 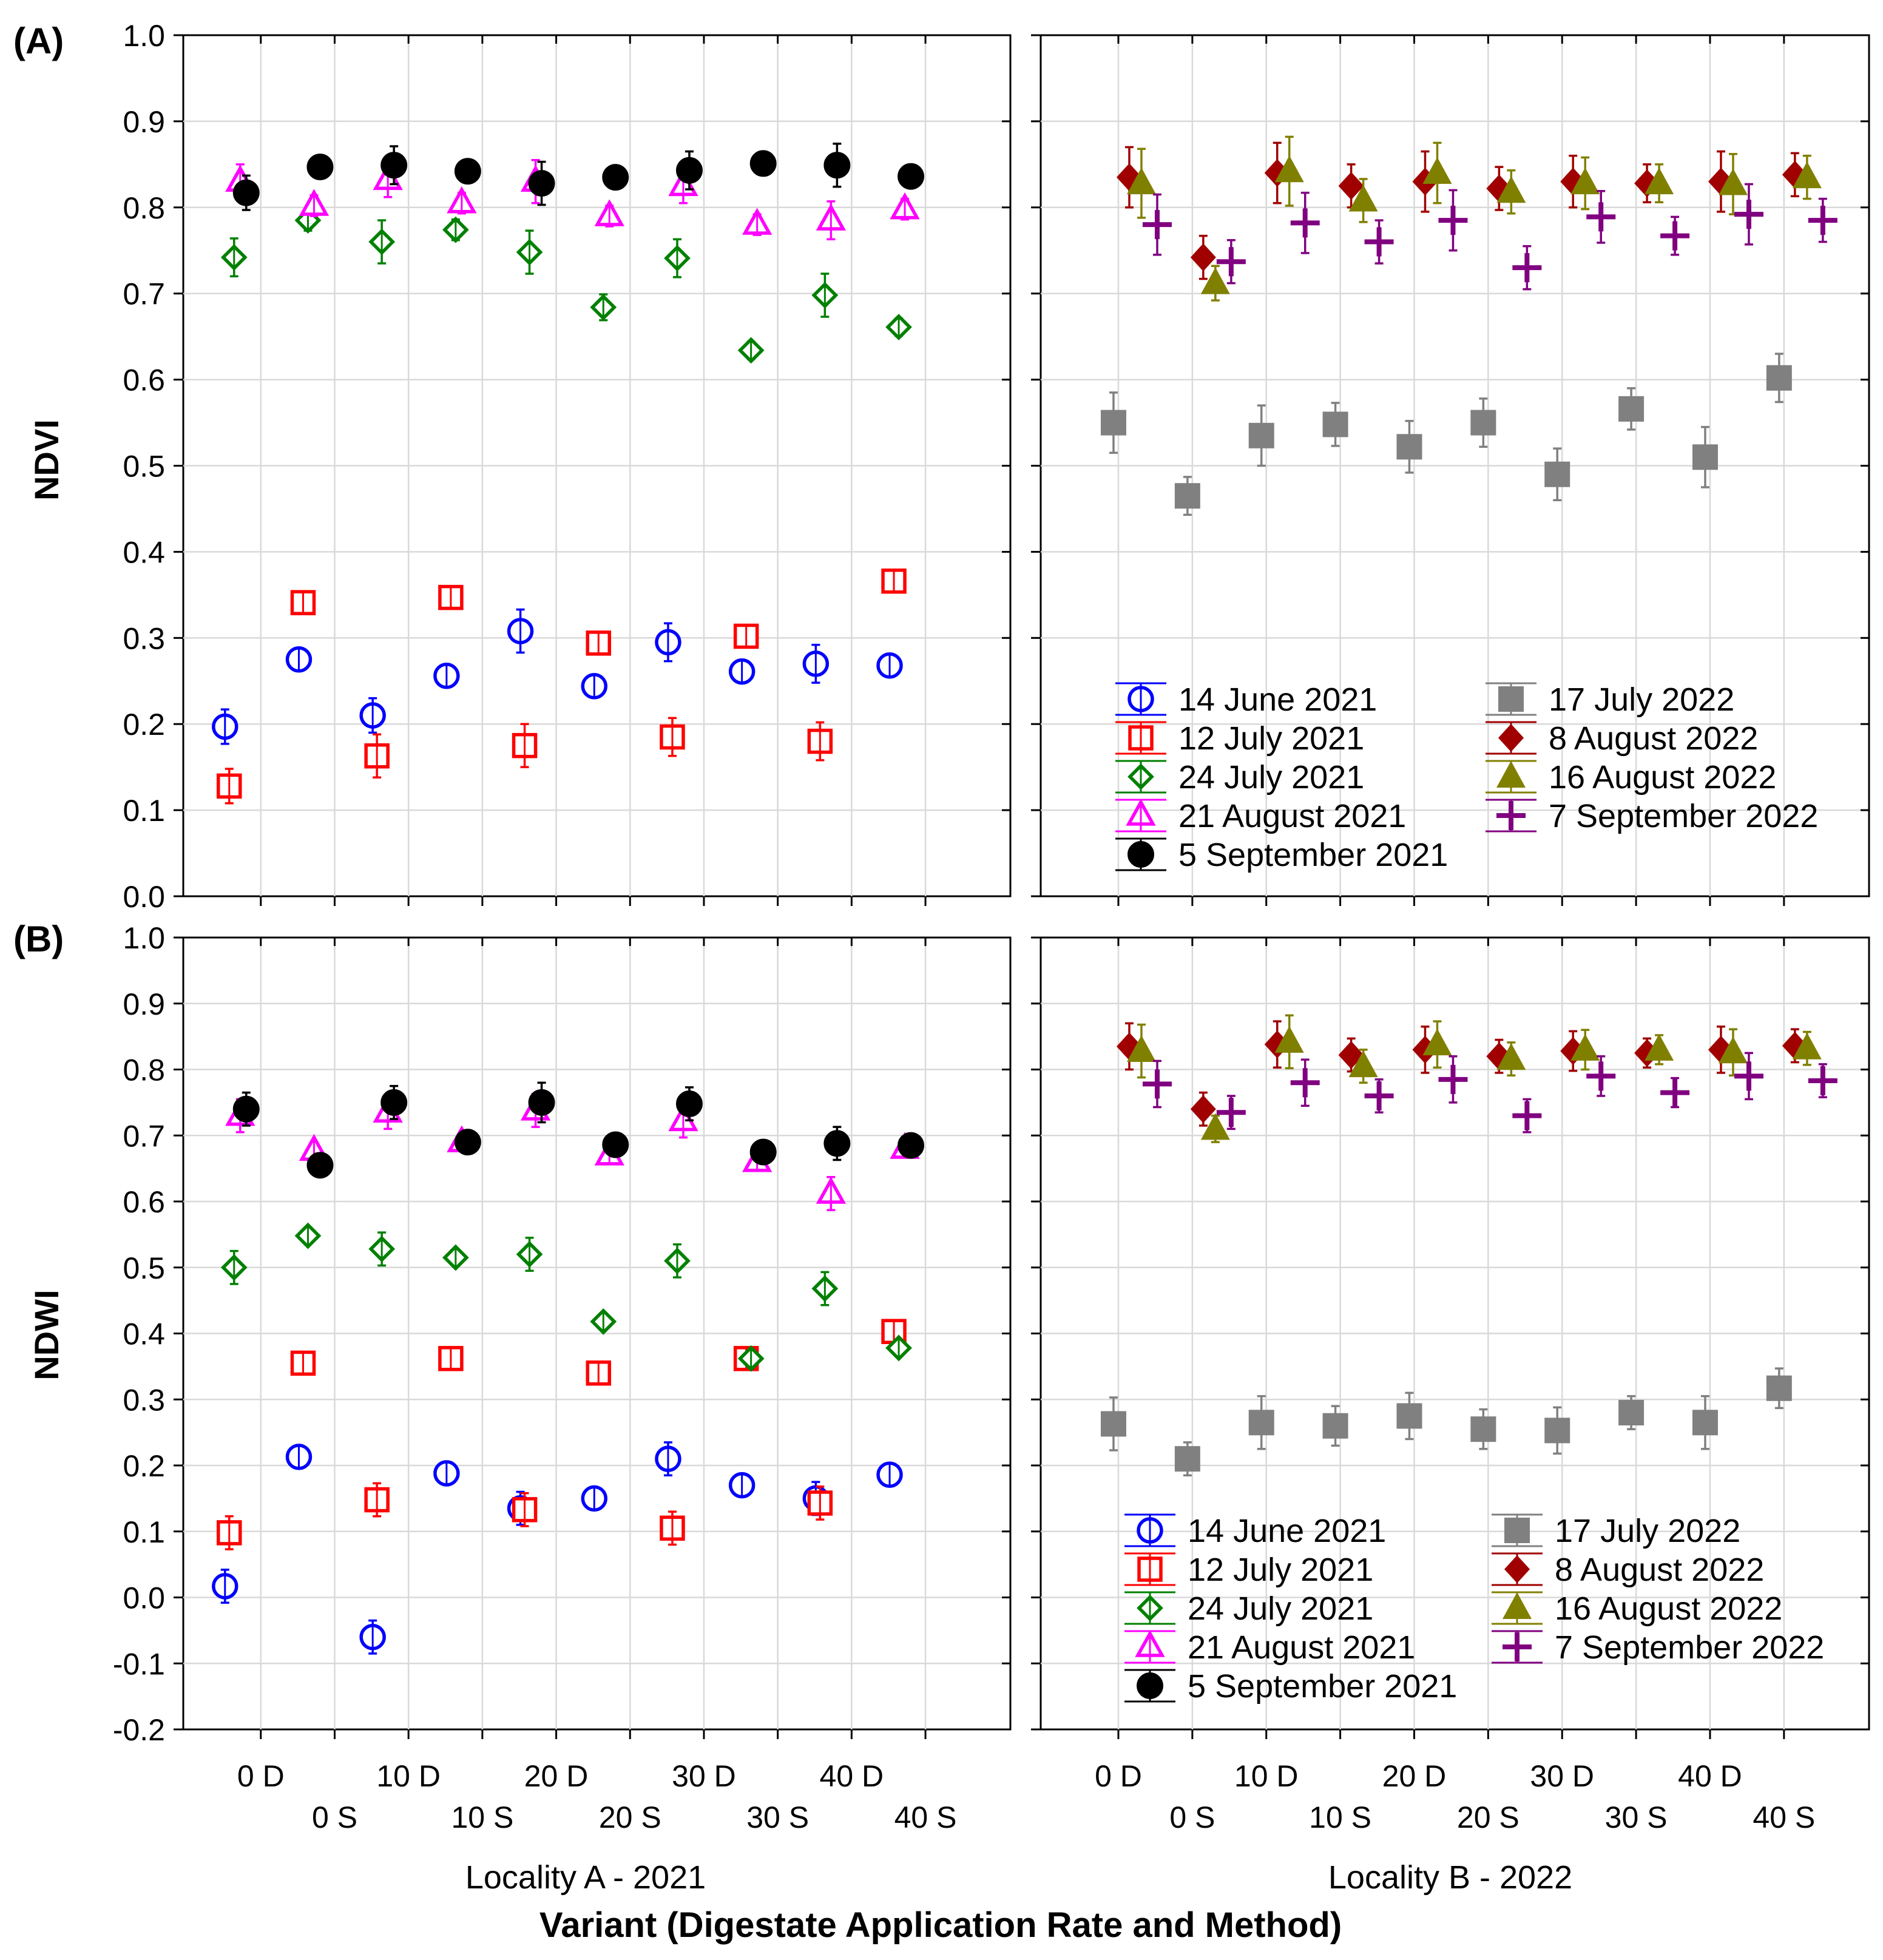 I want to click on legend-label: 5 September 2021, so click(x=1322, y=1687).